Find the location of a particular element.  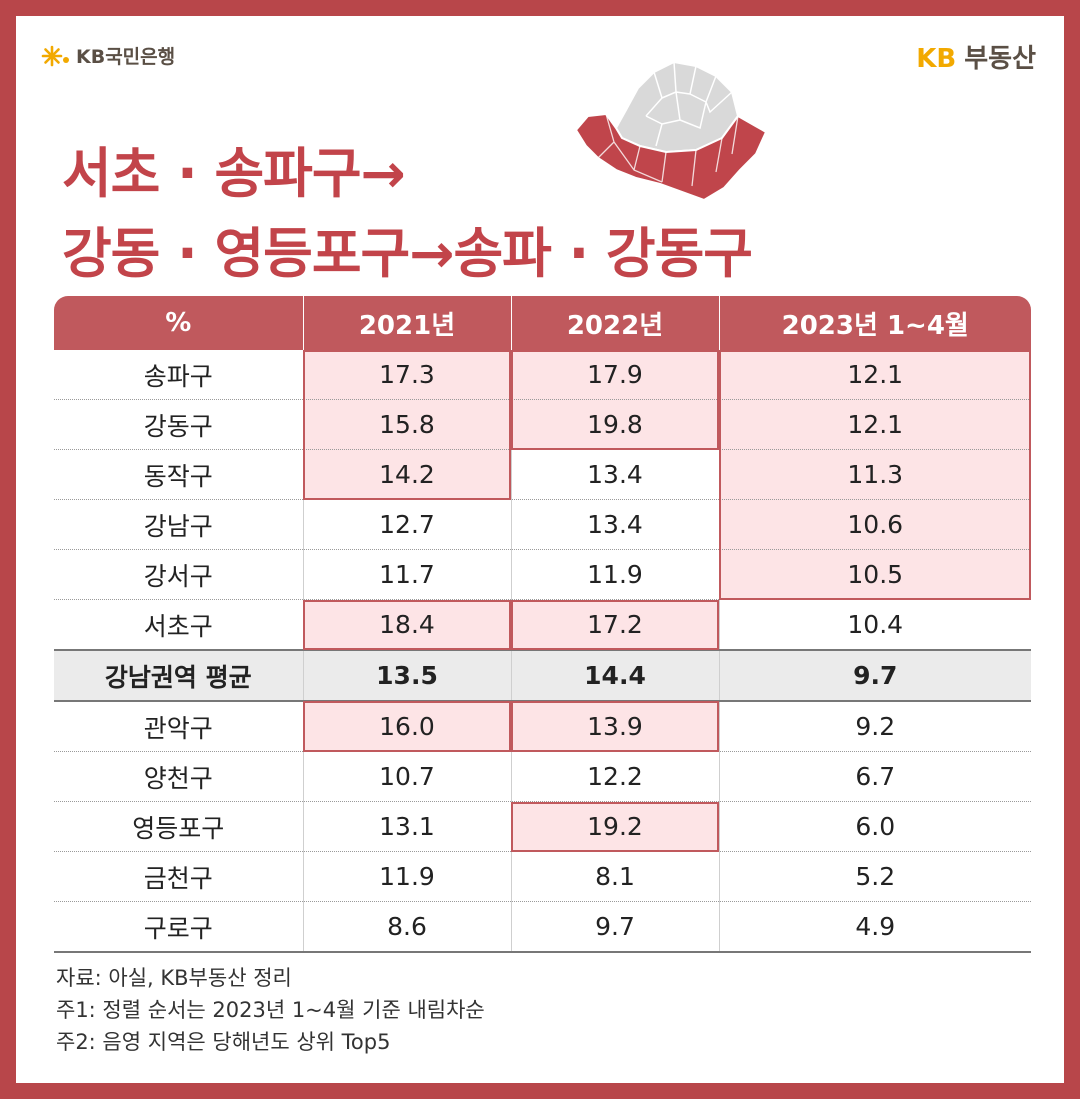

value-cell: 10.4 is located at coordinates (874, 625).